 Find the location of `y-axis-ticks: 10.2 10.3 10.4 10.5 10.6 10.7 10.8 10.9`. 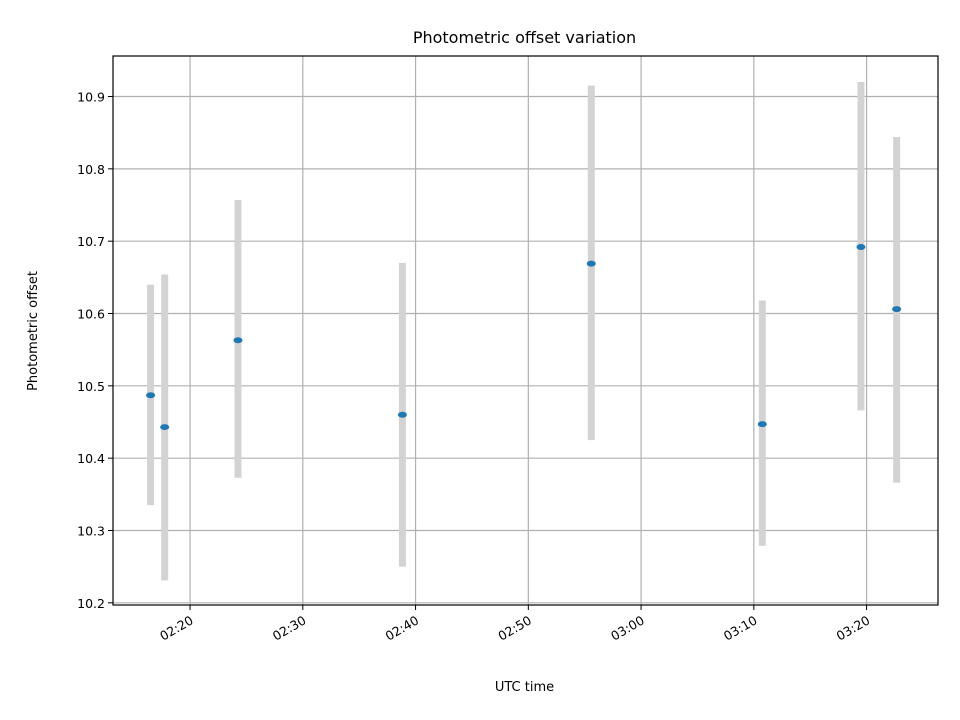

y-axis-ticks: 10.2 10.3 10.4 10.5 10.6 10.7 10.8 10.9 is located at coordinates (95, 350).